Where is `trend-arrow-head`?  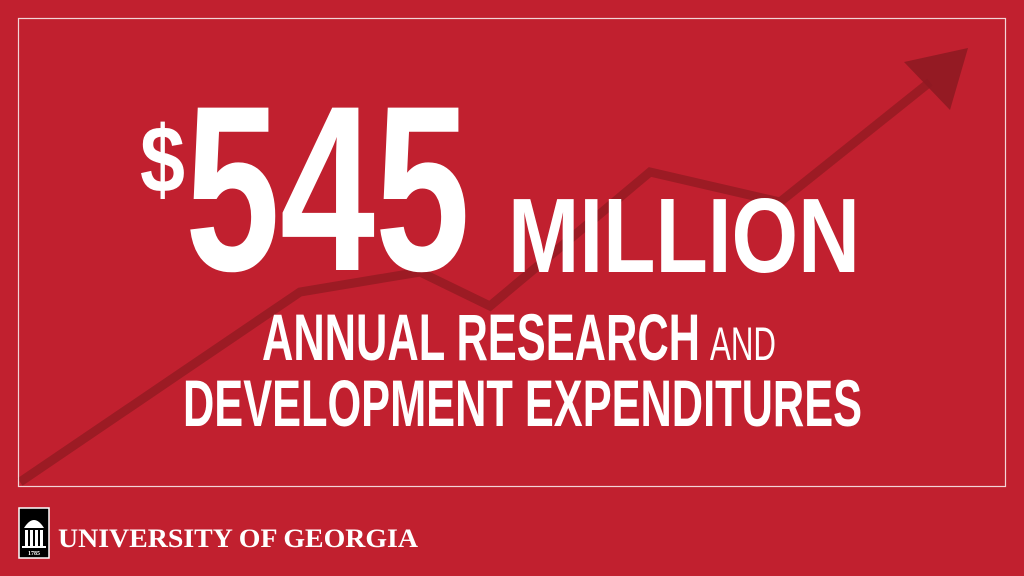
trend-arrow-head is located at coordinates (936, 79).